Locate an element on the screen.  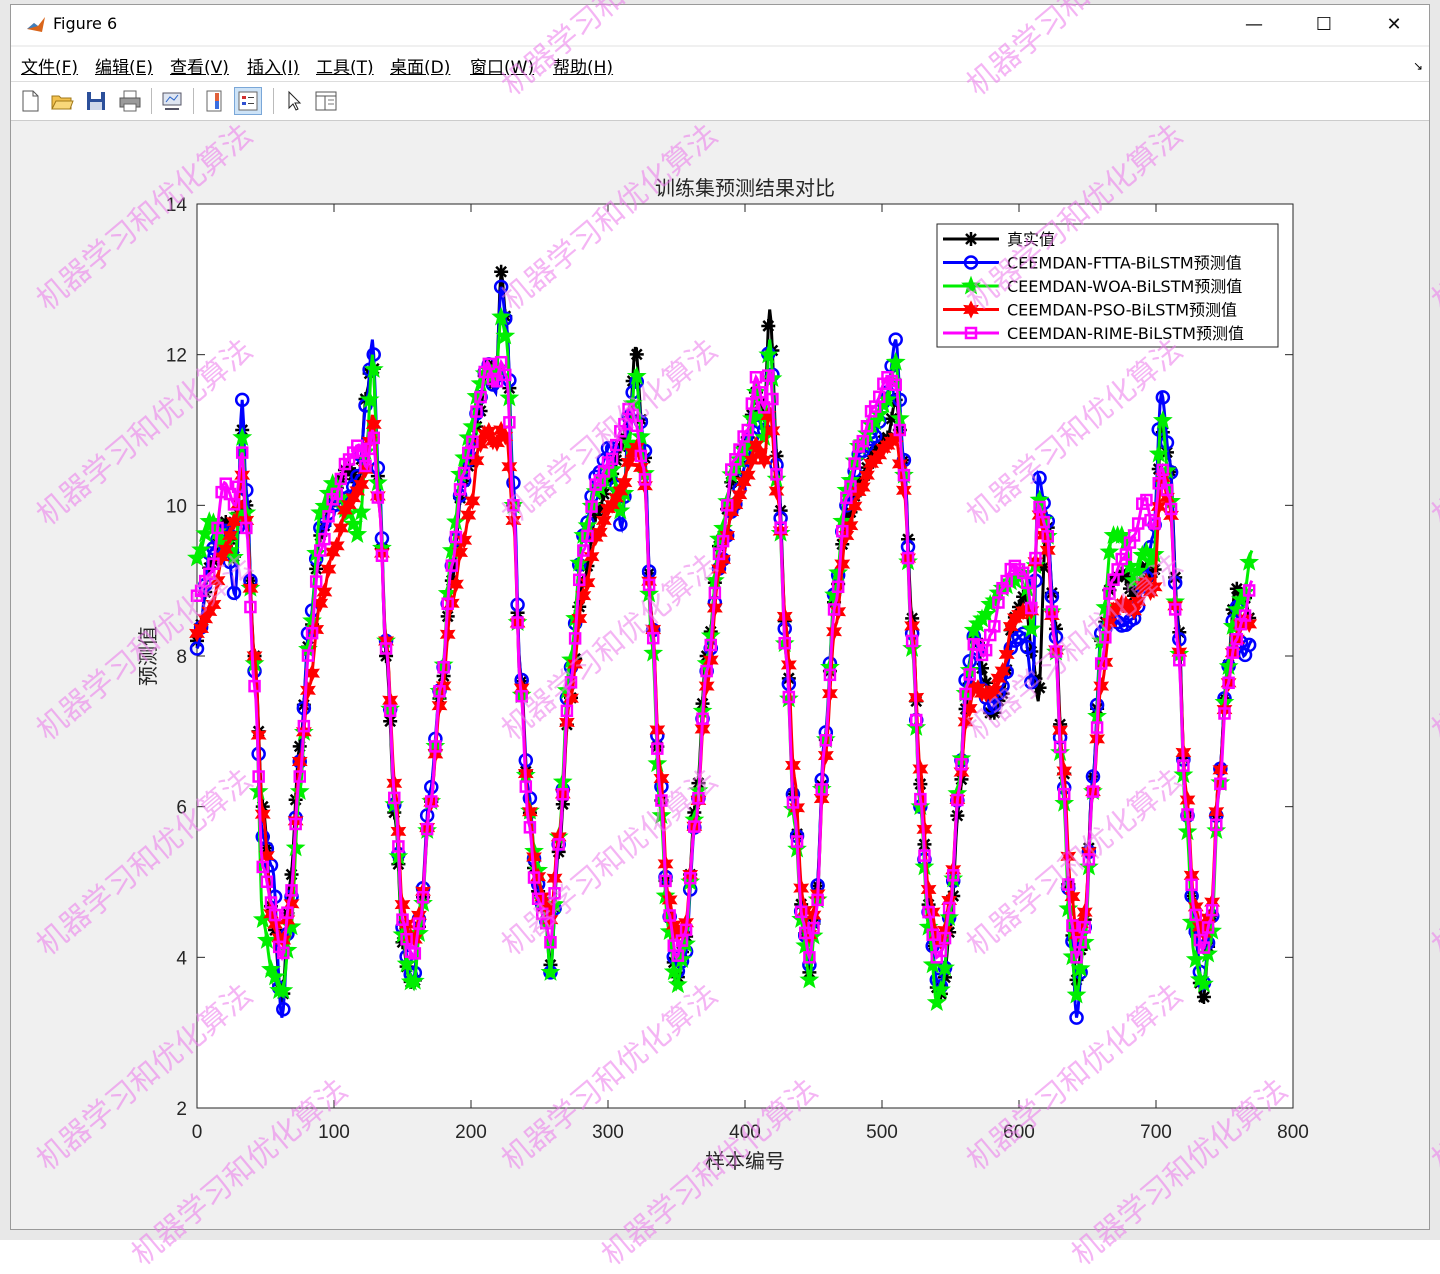
print-icon is located at coordinates (130, 101).